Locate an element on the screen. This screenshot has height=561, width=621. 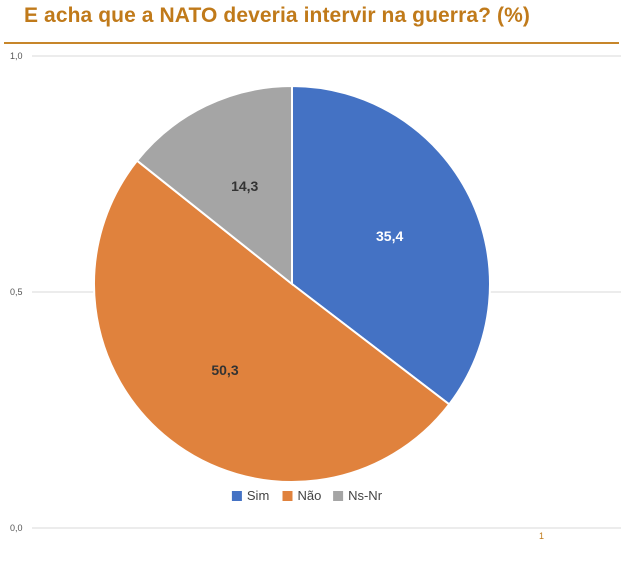
x-axis-ticks: 1 is located at coordinates (541, 536).